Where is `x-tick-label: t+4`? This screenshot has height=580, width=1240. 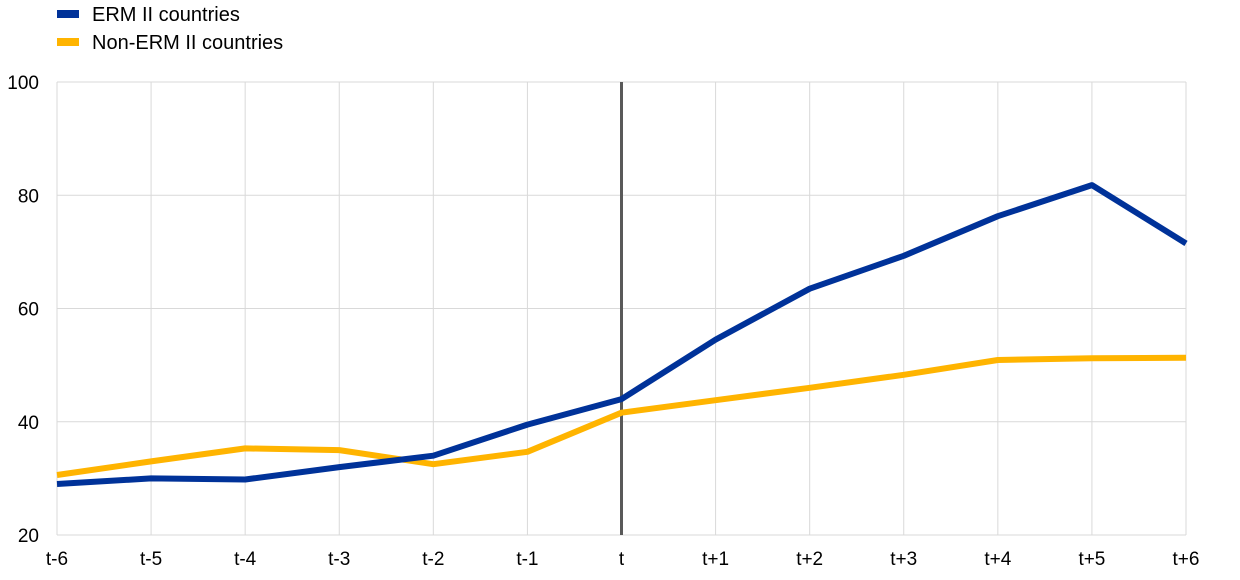 x-tick-label: t+4 is located at coordinates (997, 559).